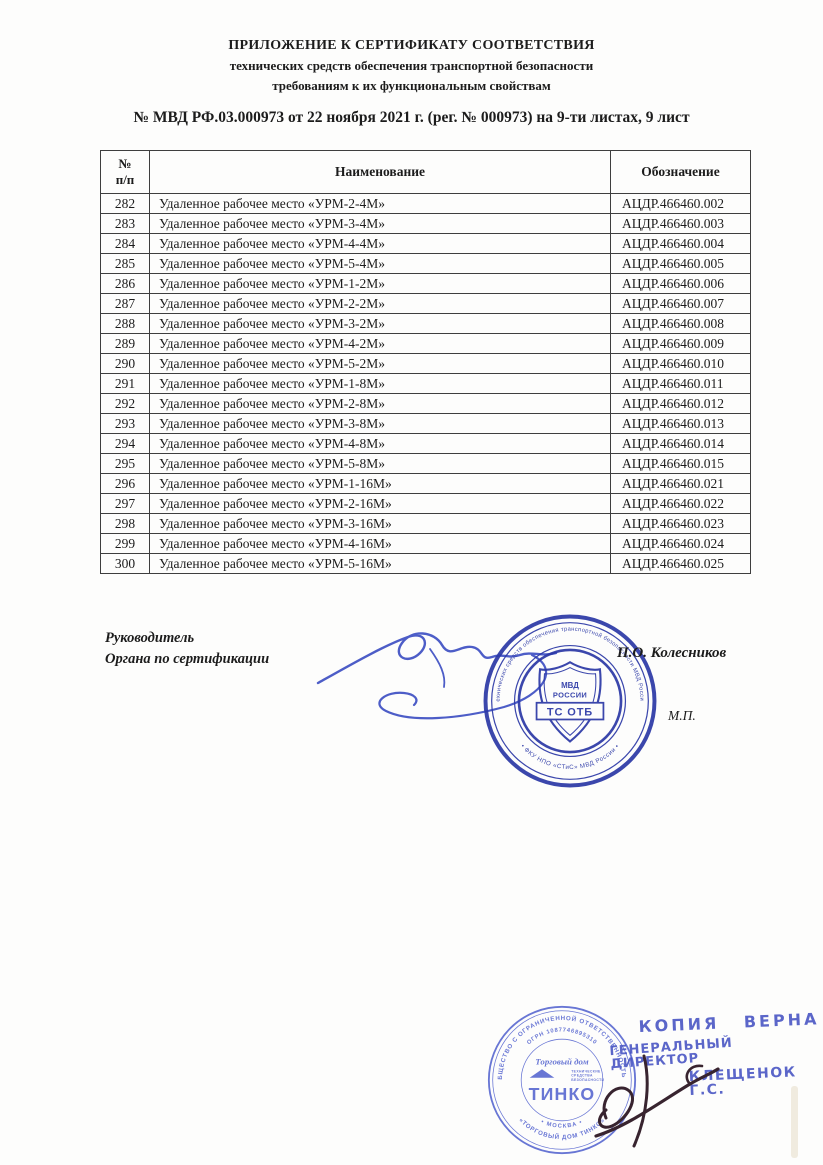 This screenshot has width=823, height=1165. I want to click on table-header-row: № п/п Наименование Обозначение, so click(425, 172).